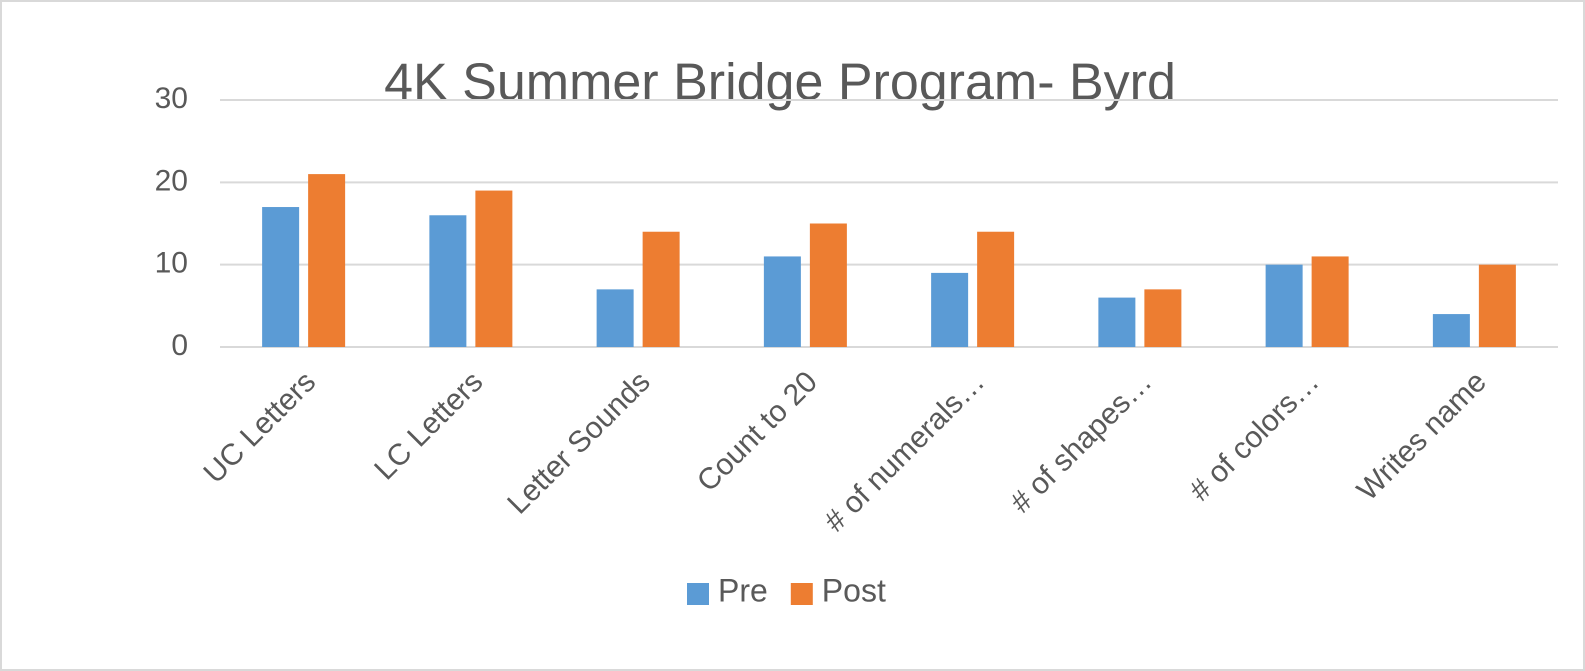 This screenshot has width=1585, height=671. Describe the element at coordinates (171, 180) in the screenshot. I see `y-tick-label: 20` at that location.